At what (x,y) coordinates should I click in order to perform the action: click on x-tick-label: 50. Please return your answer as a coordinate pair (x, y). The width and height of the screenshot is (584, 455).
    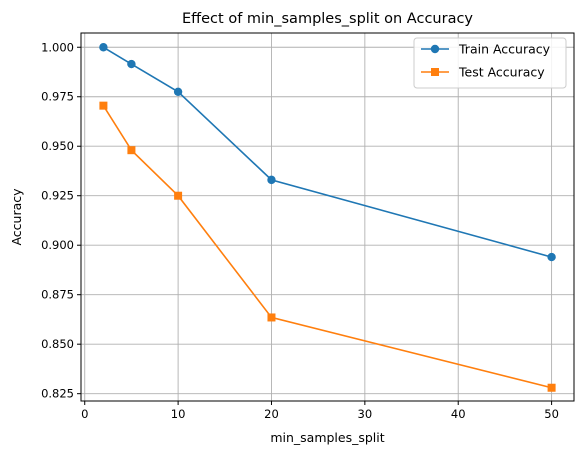
    Looking at the image, I should click on (551, 414).